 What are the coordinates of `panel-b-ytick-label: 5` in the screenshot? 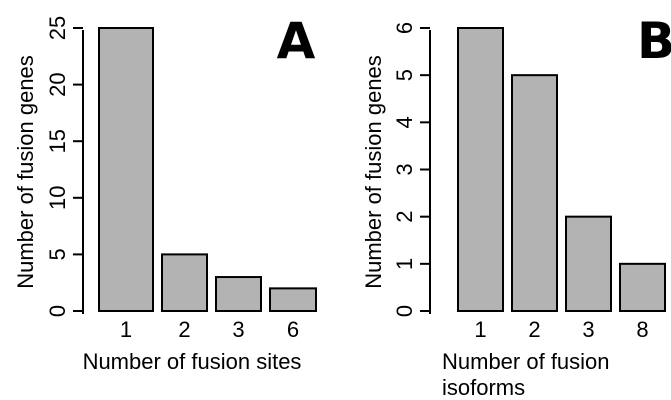 It's located at (404, 75).